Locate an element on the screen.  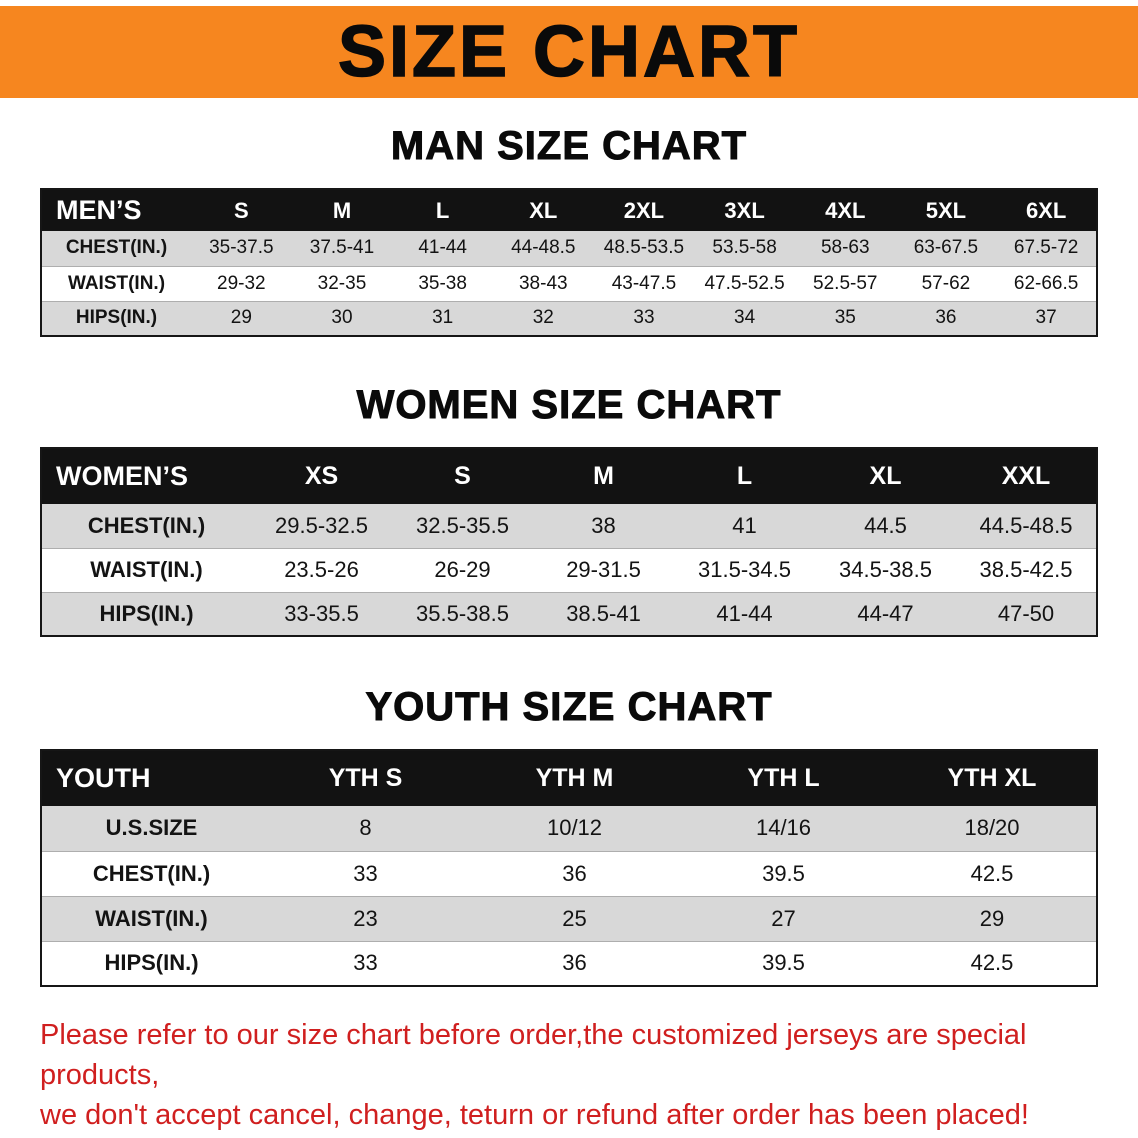
size-column-header: XL is located at coordinates (885, 476).